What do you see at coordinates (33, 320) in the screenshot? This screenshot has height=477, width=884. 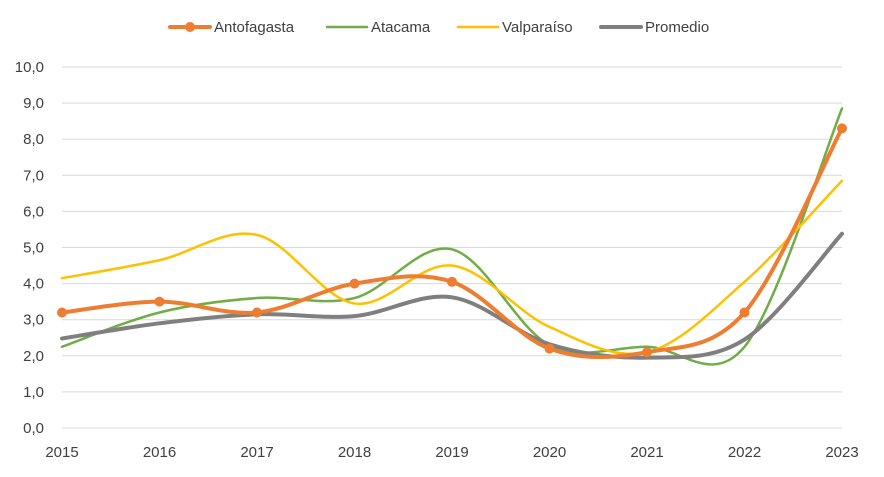 I see `y-tick-label: 3,0` at bounding box center [33, 320].